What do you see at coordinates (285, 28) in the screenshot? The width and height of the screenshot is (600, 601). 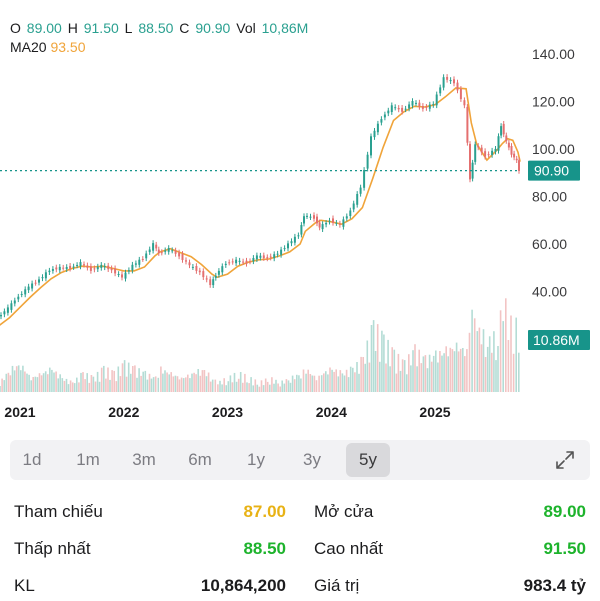 I see `volume-value: 10,86M` at bounding box center [285, 28].